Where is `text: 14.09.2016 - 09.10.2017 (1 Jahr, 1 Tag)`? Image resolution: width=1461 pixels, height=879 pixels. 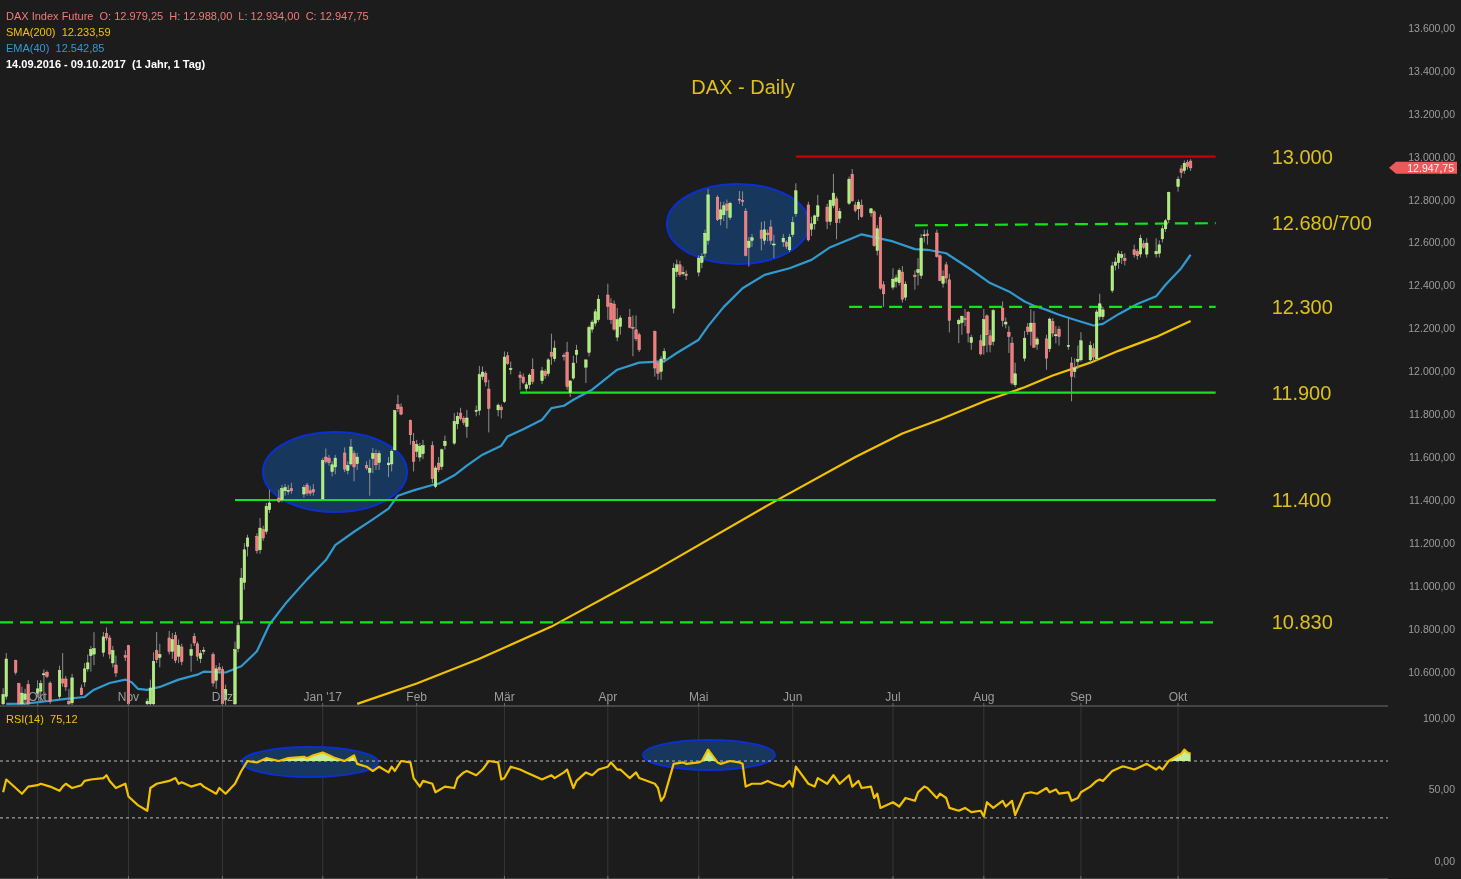 text: 14.09.2016 - 09.10.2017 (1 Jahr, 1 Tag) is located at coordinates (106, 64).